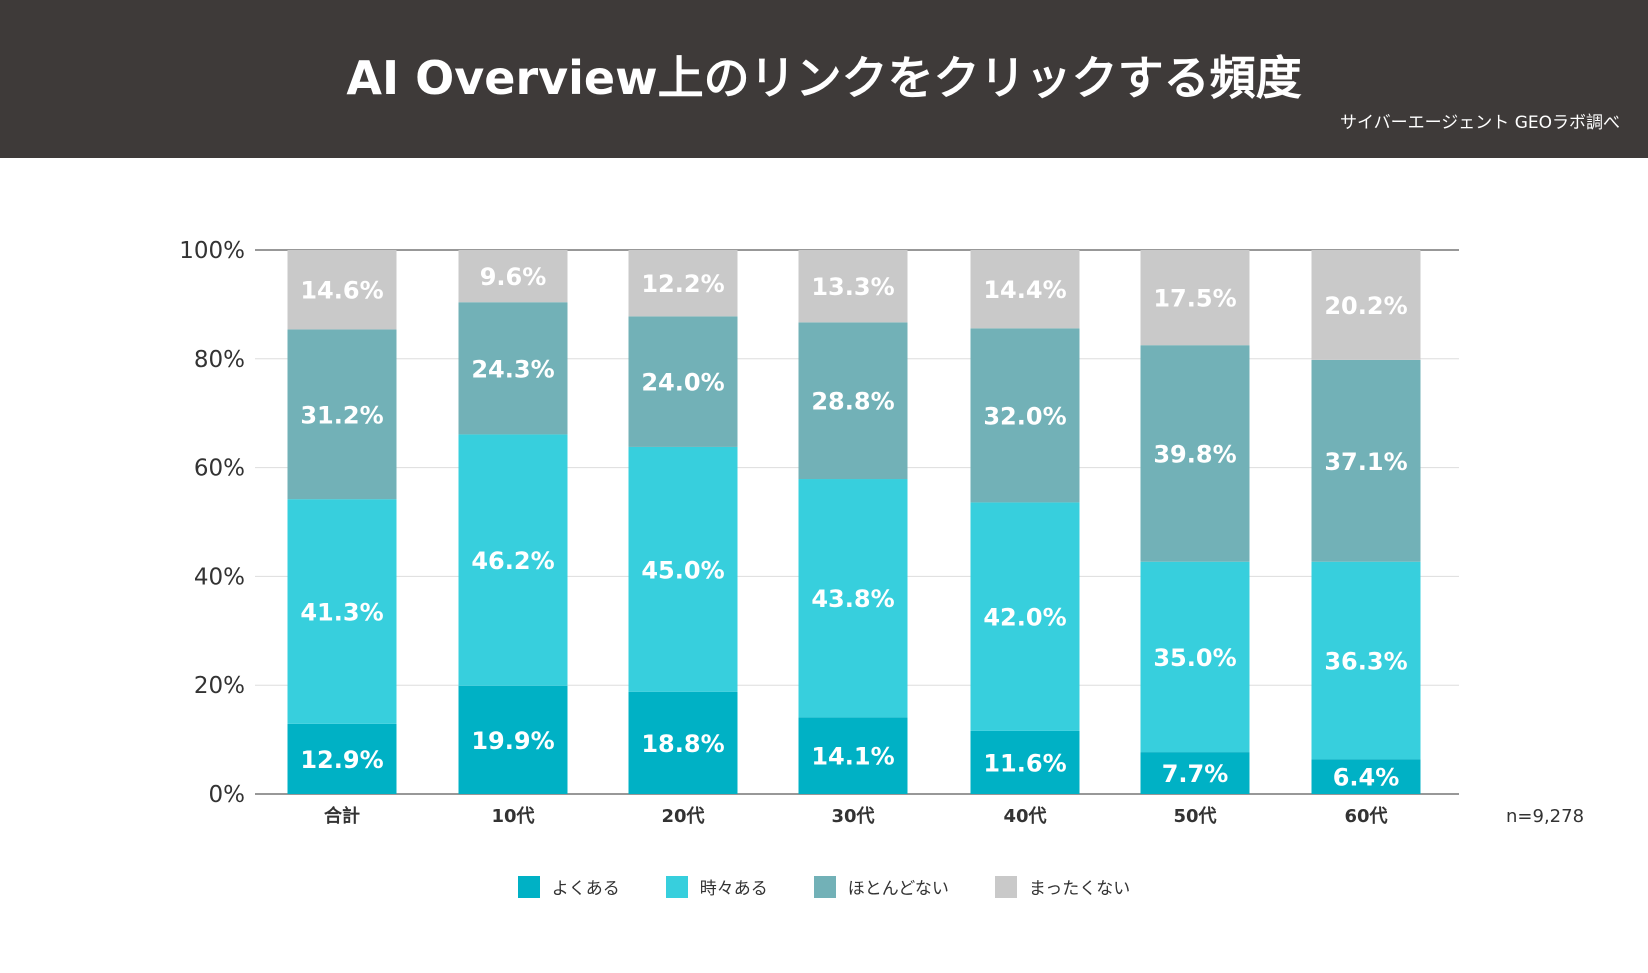  What do you see at coordinates (1079, 889) in the screenshot?
I see `legend-label: まったくない` at bounding box center [1079, 889].